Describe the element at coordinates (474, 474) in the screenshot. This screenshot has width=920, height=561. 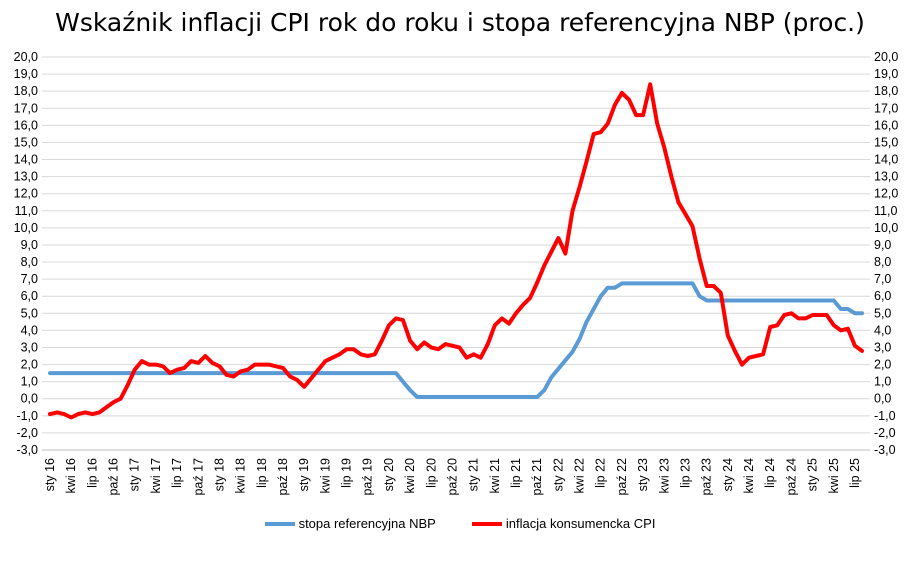
I see `x-tick-label: sty 21` at that location.